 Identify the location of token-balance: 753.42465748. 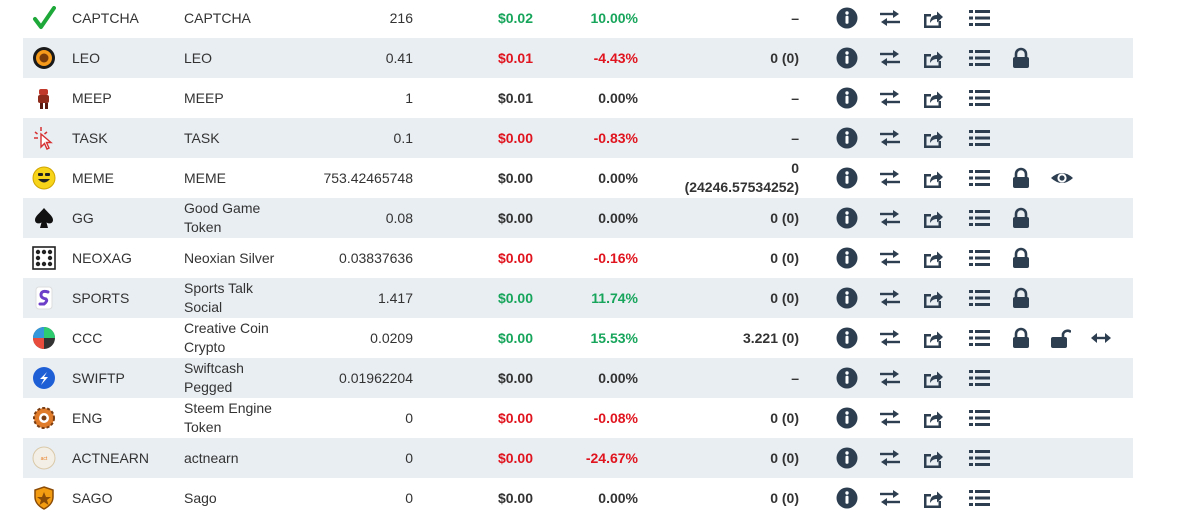
(368, 178).